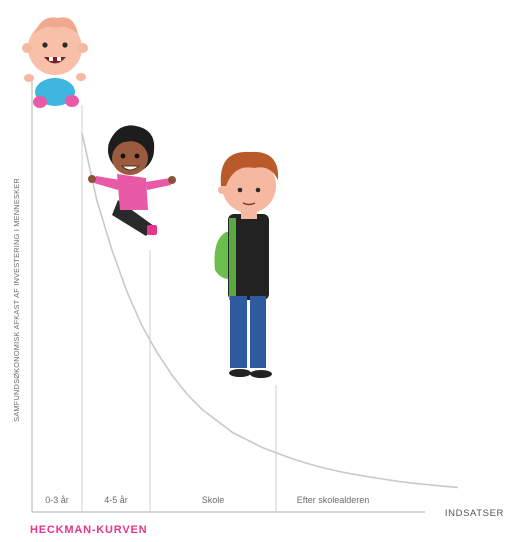 This screenshot has width=511, height=542. What do you see at coordinates (333, 500) in the screenshot?
I see `category-label-efter: Efter skolealderen` at bounding box center [333, 500].